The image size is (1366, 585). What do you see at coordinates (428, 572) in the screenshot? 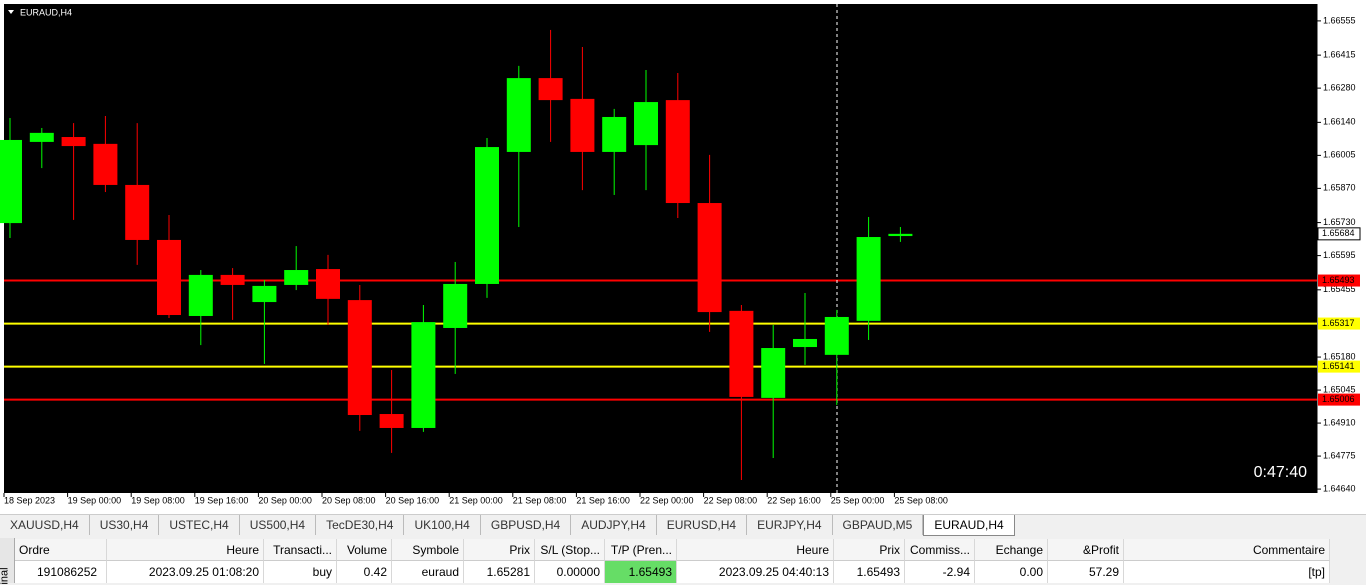
I see `cell: euraud` at bounding box center [428, 572].